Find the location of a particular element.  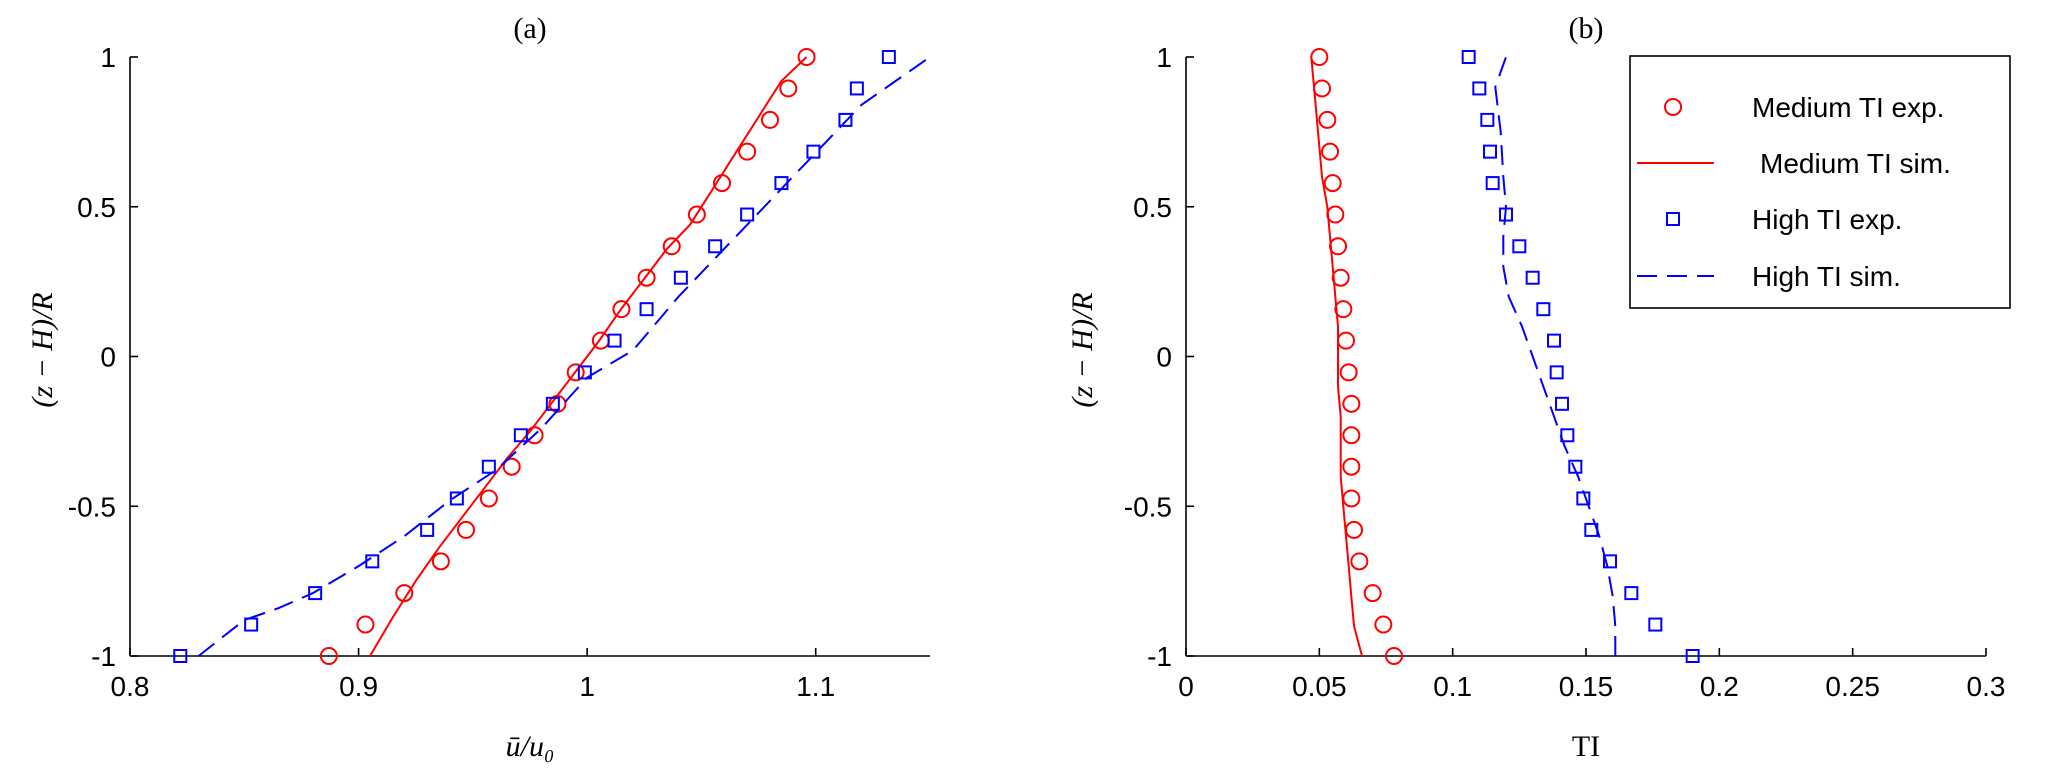

panel-a-ylabel: (z − H)/R is located at coordinates (42, 349).